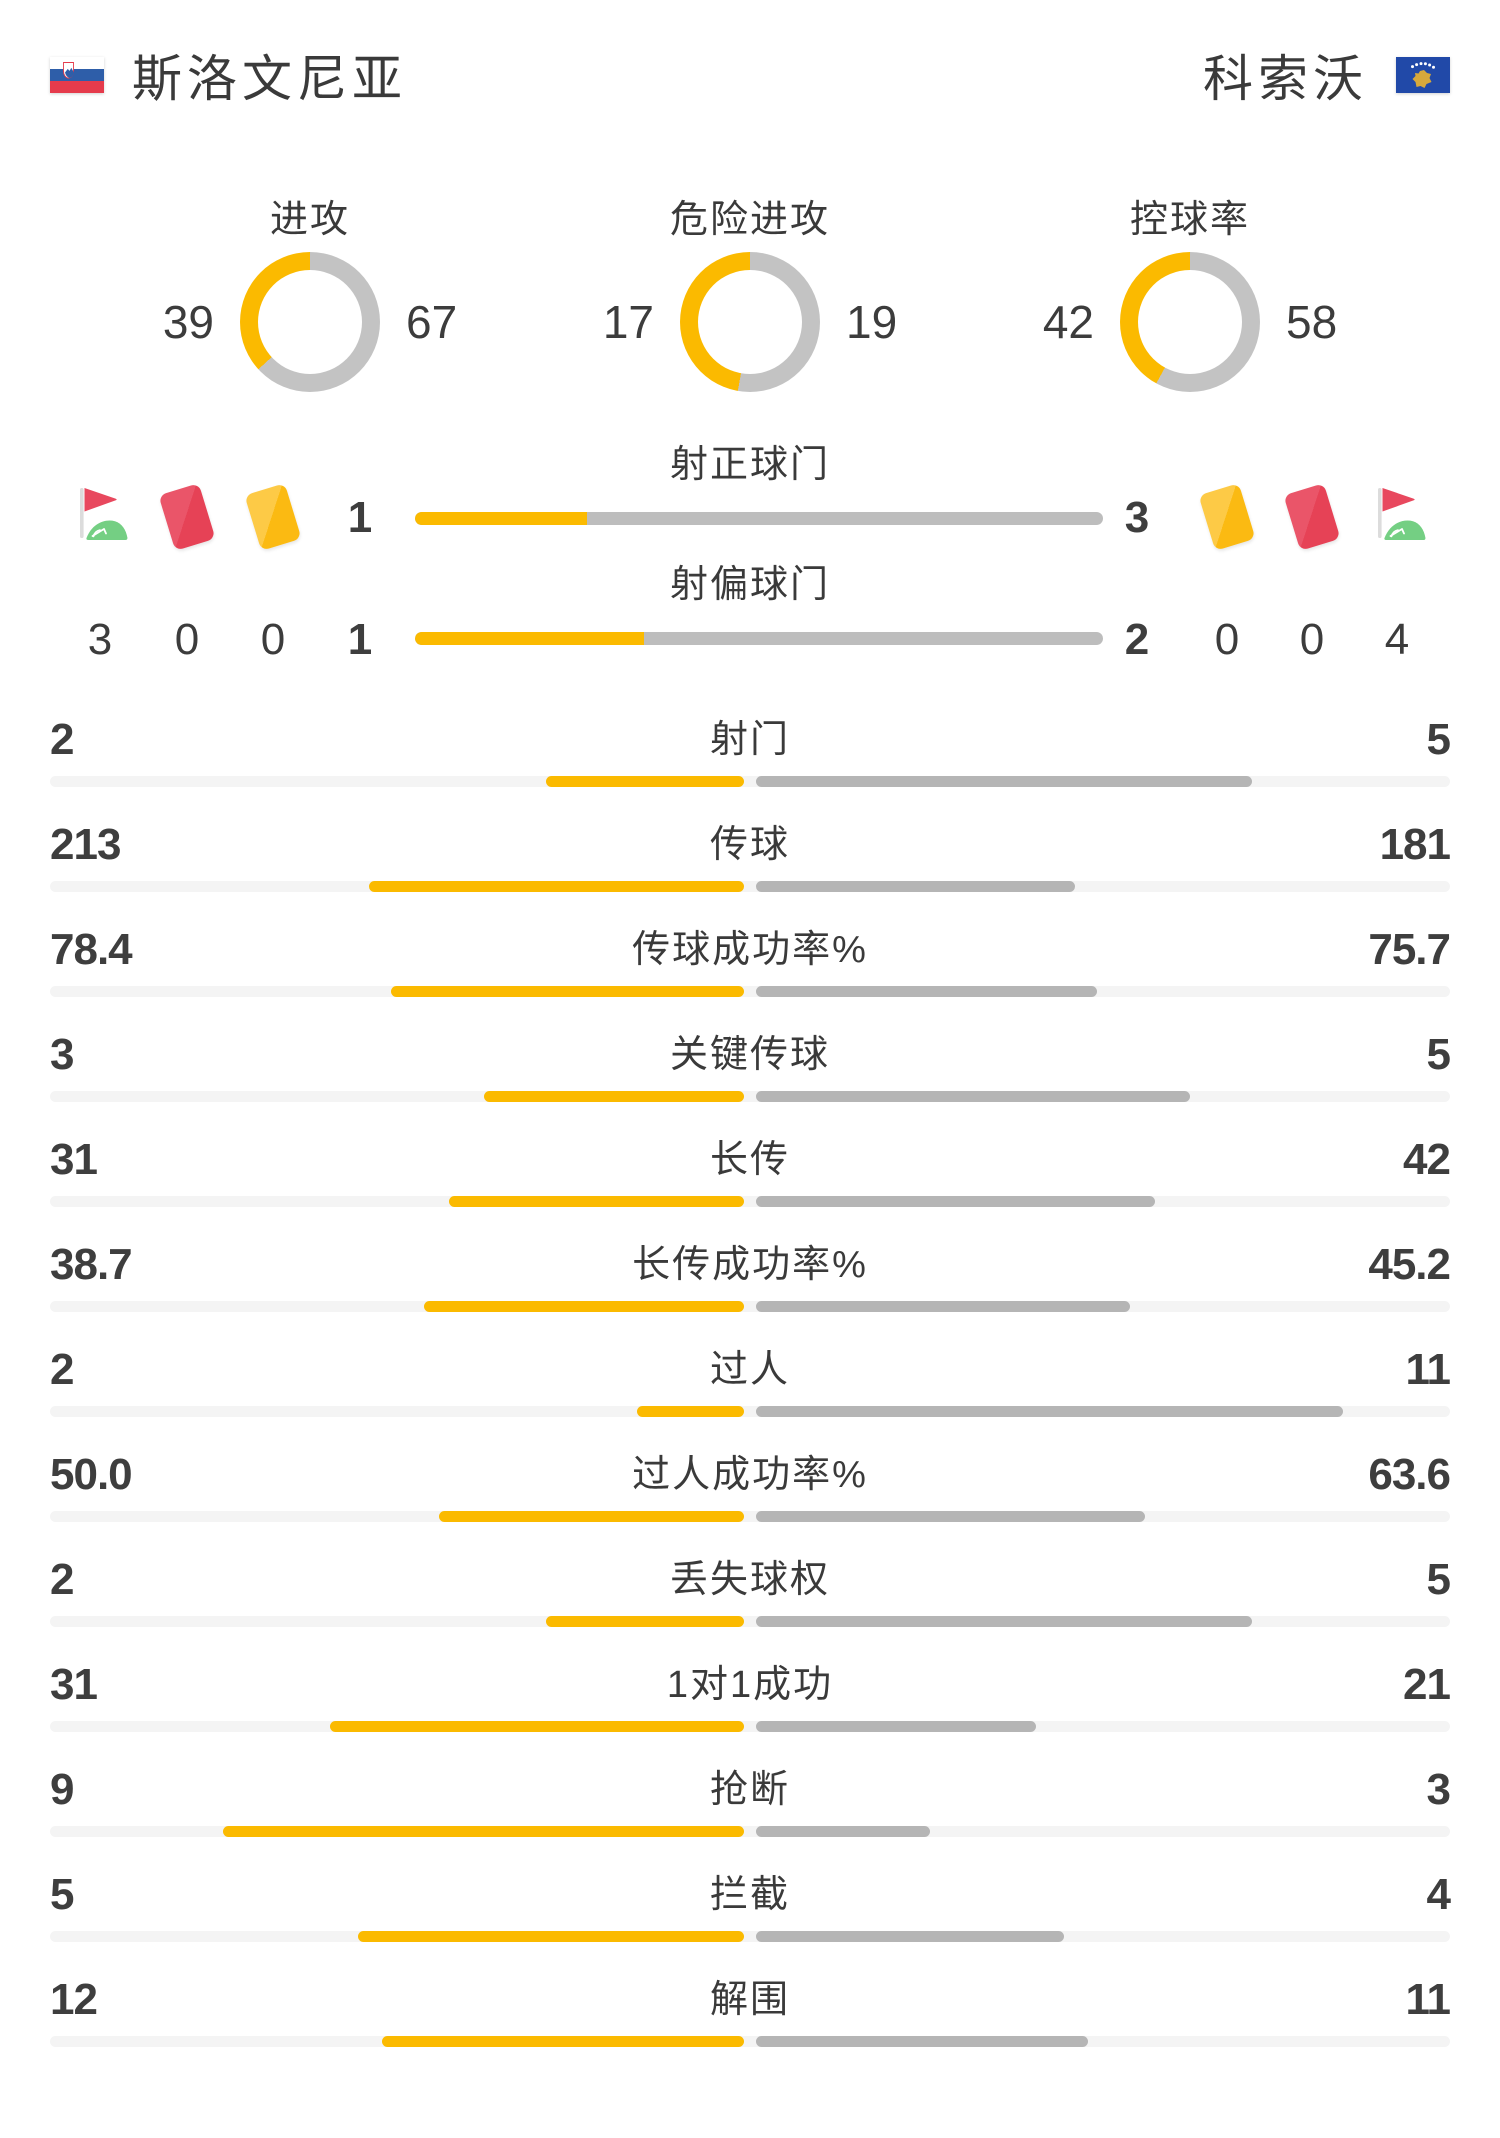 This screenshot has height=2138, width=1500. I want to click on donut-possession: 控球率 42 58, so click(1190, 293).